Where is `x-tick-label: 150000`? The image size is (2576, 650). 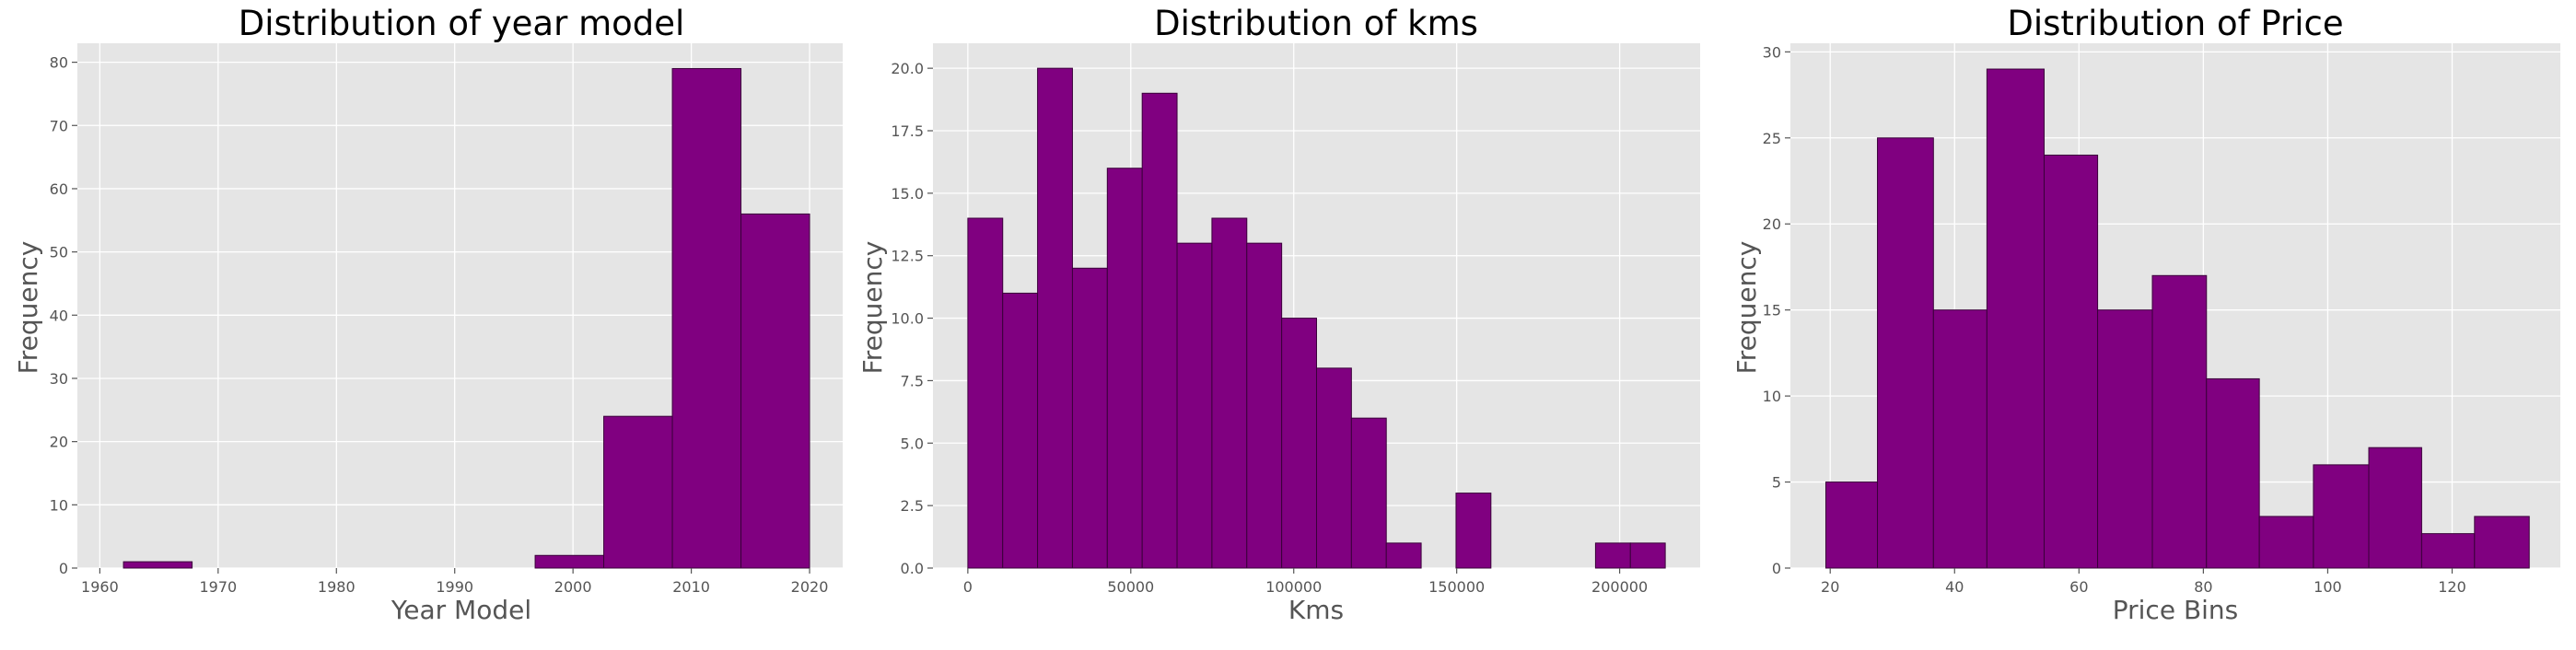 x-tick-label: 150000 is located at coordinates (1456, 587).